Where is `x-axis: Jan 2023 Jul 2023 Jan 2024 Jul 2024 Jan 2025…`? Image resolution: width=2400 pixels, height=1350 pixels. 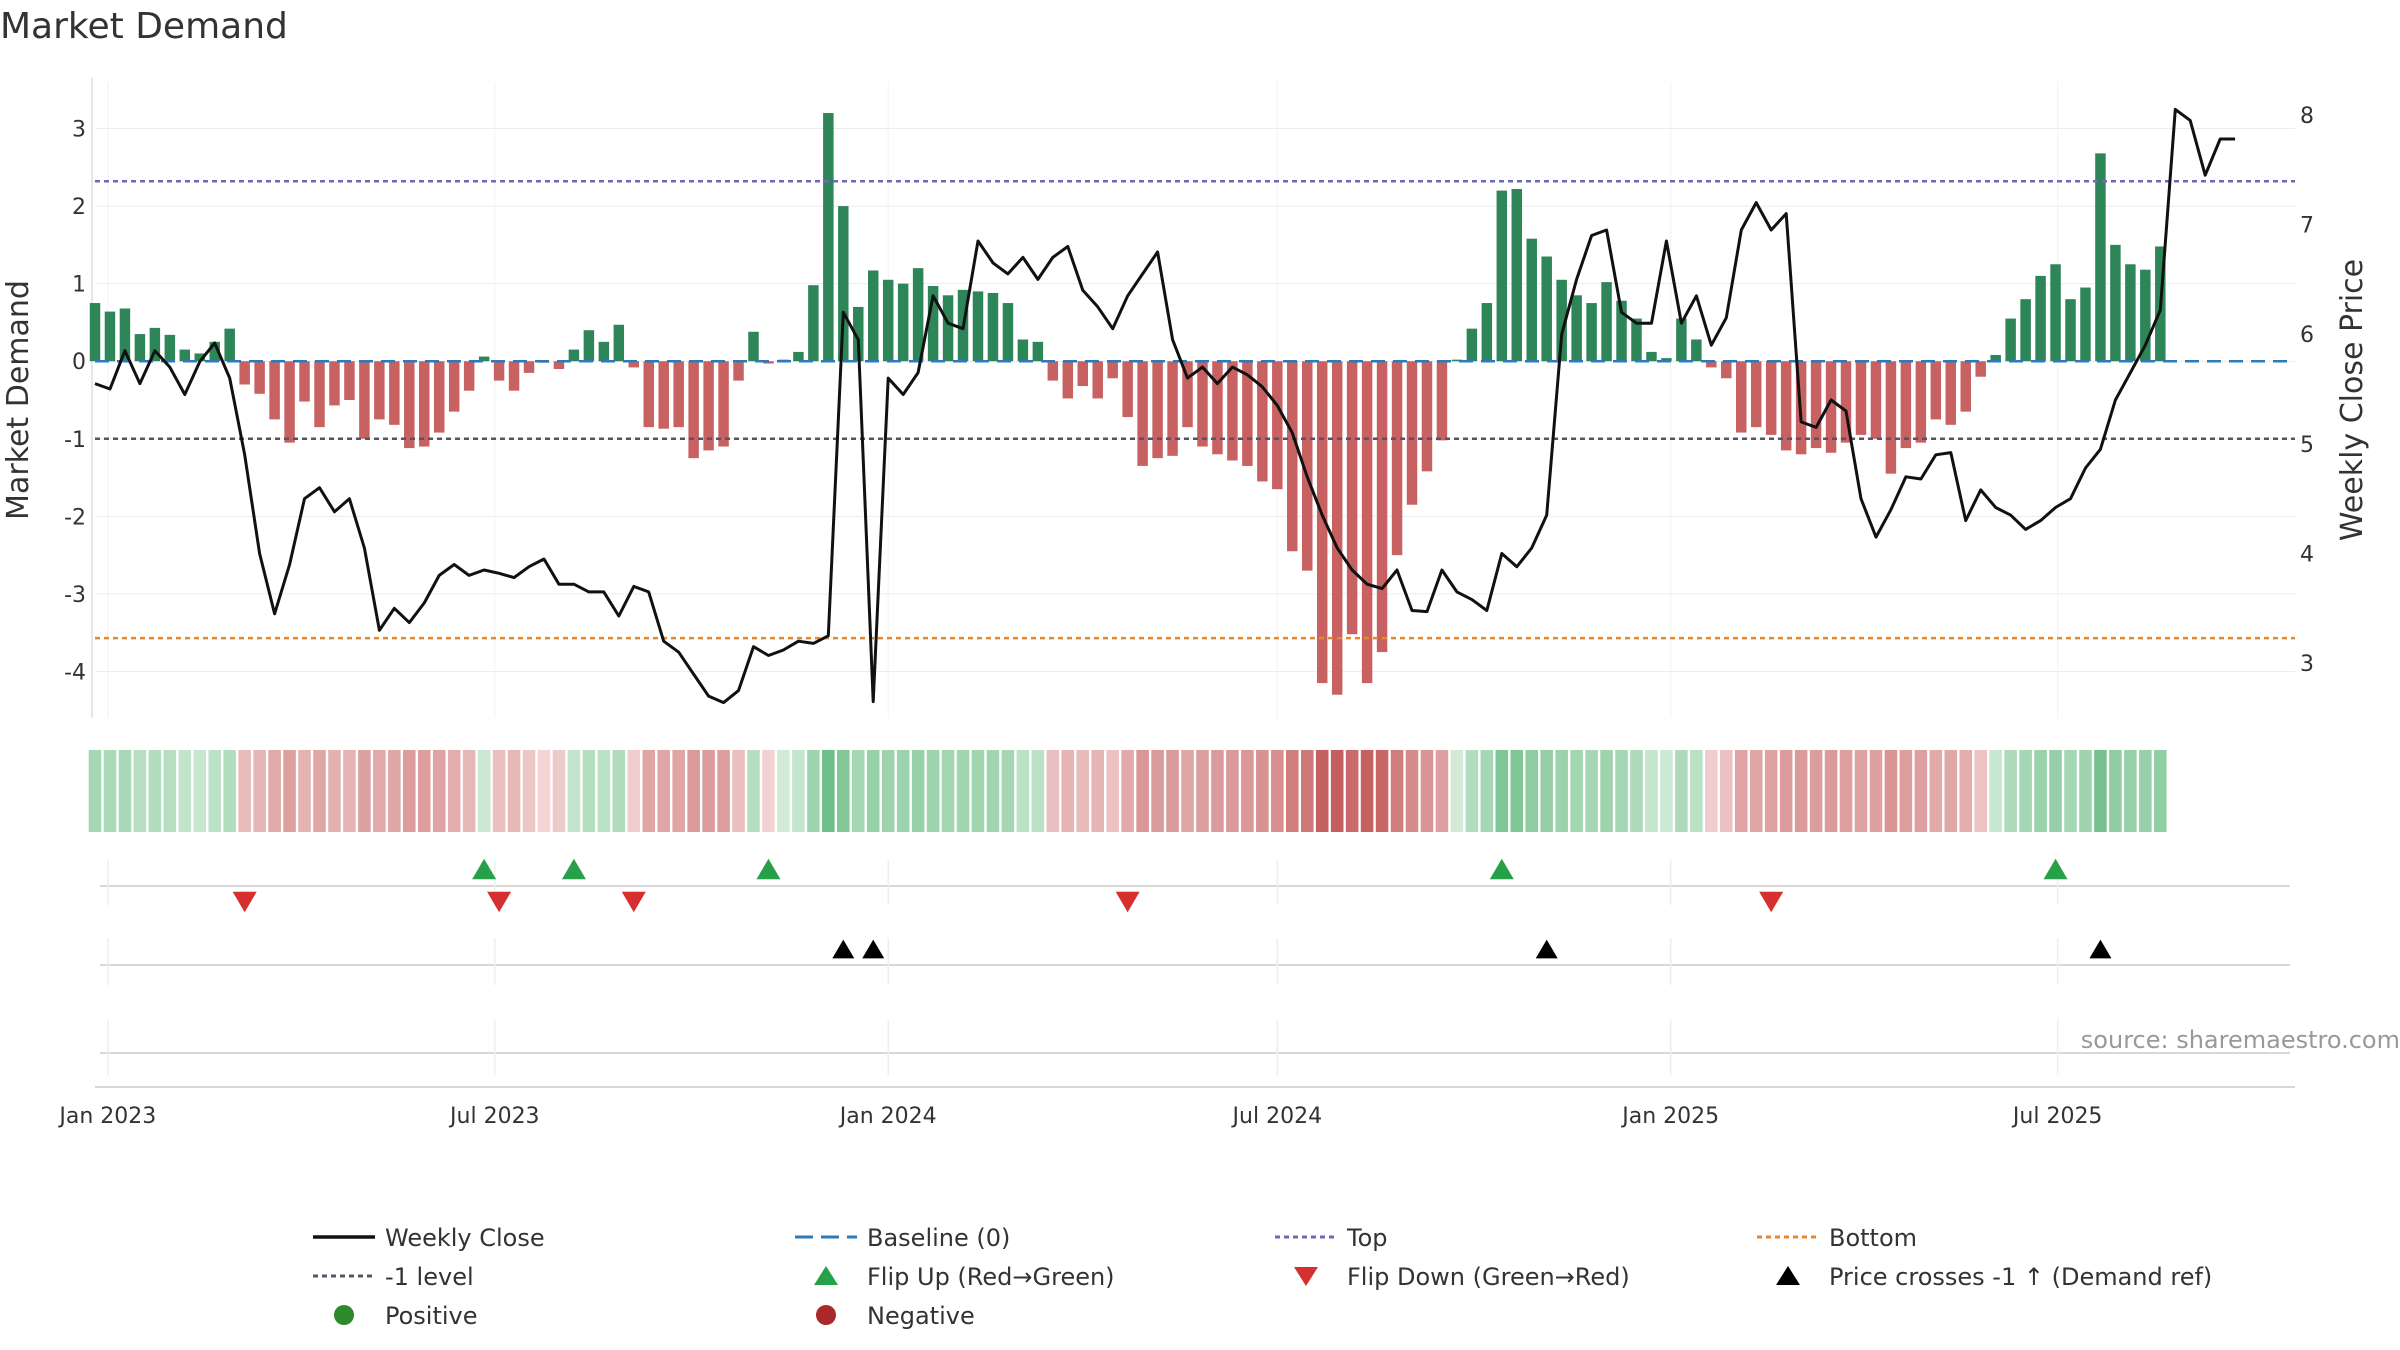 x-axis: Jan 2023 Jul 2023 Jan 2024 Jul 2024 Jan 2025… is located at coordinates (1176, 1107).